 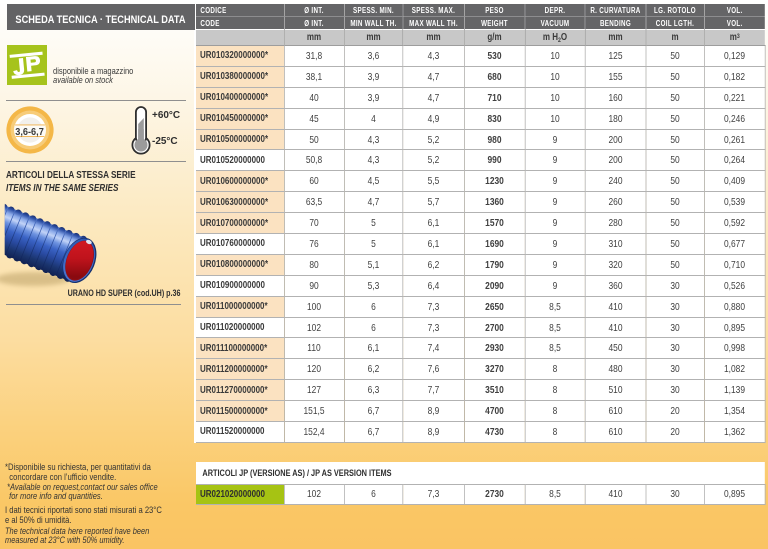 What do you see at coordinates (29, 133) in the screenshot?
I see `svg-text: 3,6-6,7` at bounding box center [29, 133].